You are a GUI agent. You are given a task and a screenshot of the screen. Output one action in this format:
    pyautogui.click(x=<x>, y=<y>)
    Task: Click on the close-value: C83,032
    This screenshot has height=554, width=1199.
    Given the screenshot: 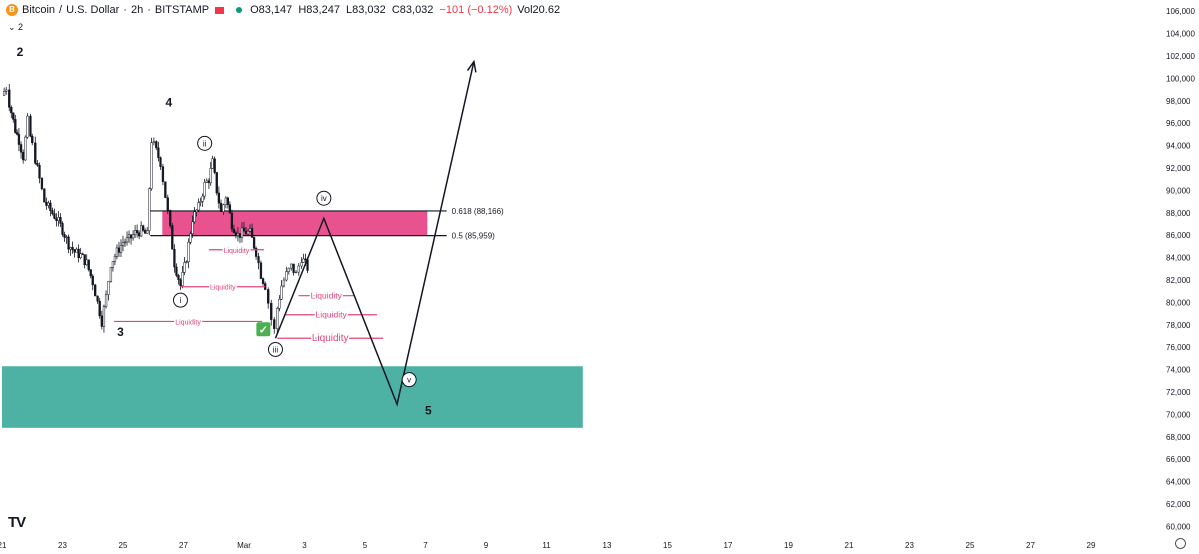 What is the action you would take?
    pyautogui.click(x=412, y=10)
    